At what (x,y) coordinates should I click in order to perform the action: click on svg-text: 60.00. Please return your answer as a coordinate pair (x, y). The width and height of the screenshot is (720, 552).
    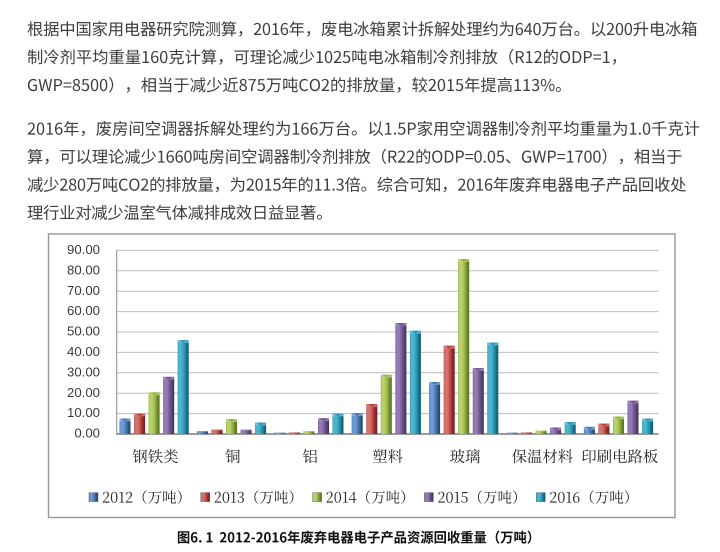
    Looking at the image, I should click on (83, 310).